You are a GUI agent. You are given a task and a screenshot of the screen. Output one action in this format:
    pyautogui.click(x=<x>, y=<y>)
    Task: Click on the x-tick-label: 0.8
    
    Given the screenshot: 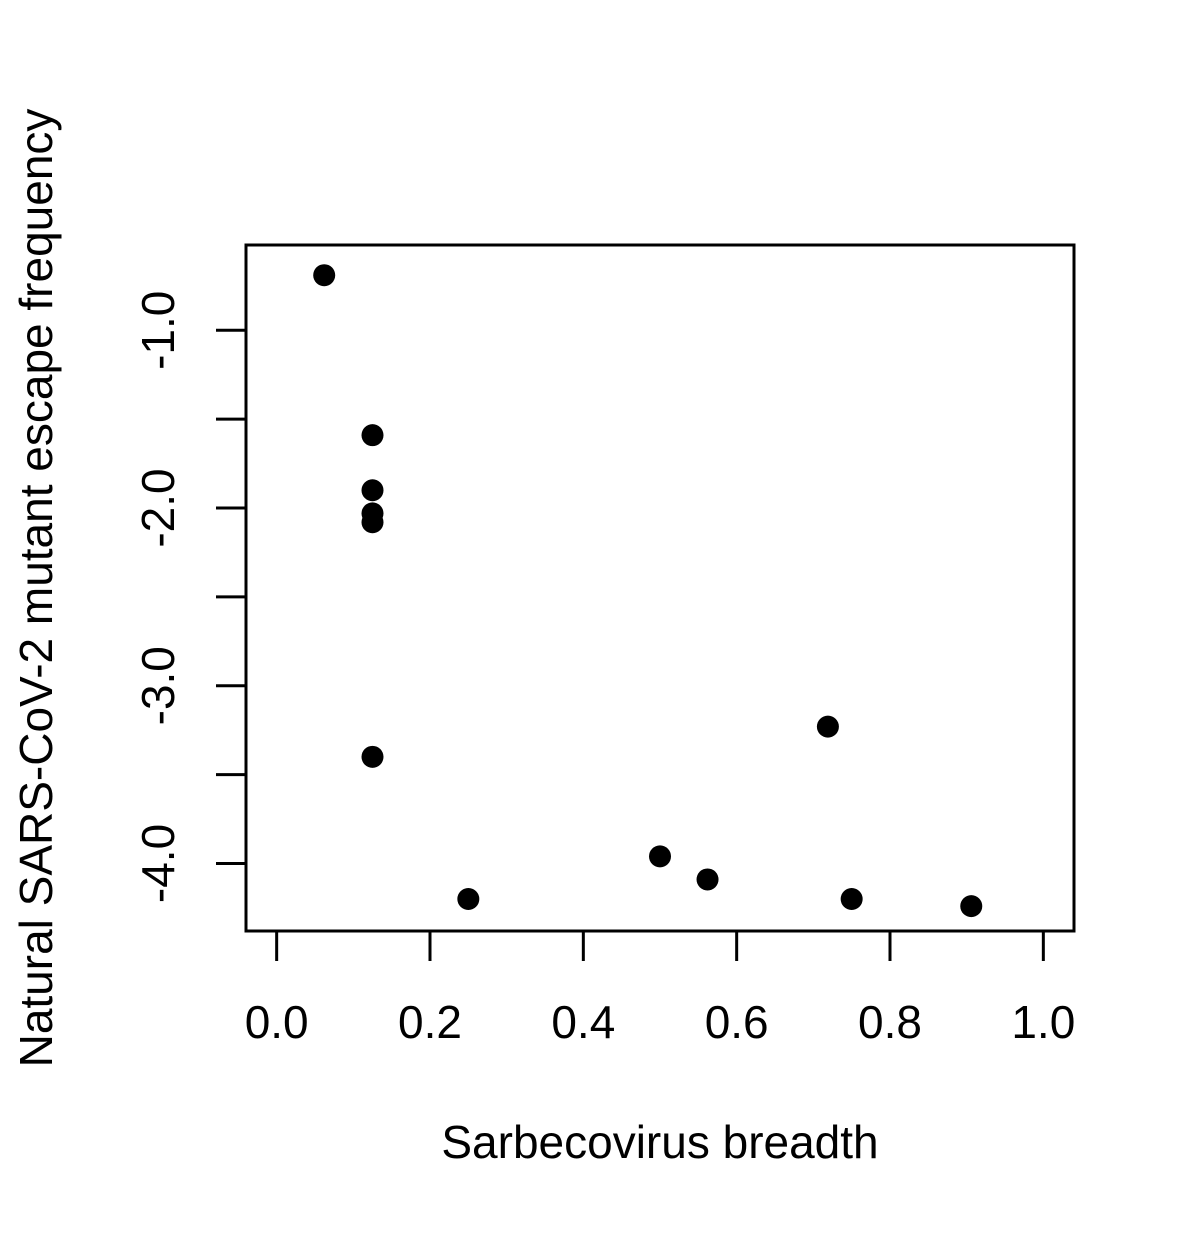 What is the action you would take?
    pyautogui.click(x=890, y=1022)
    